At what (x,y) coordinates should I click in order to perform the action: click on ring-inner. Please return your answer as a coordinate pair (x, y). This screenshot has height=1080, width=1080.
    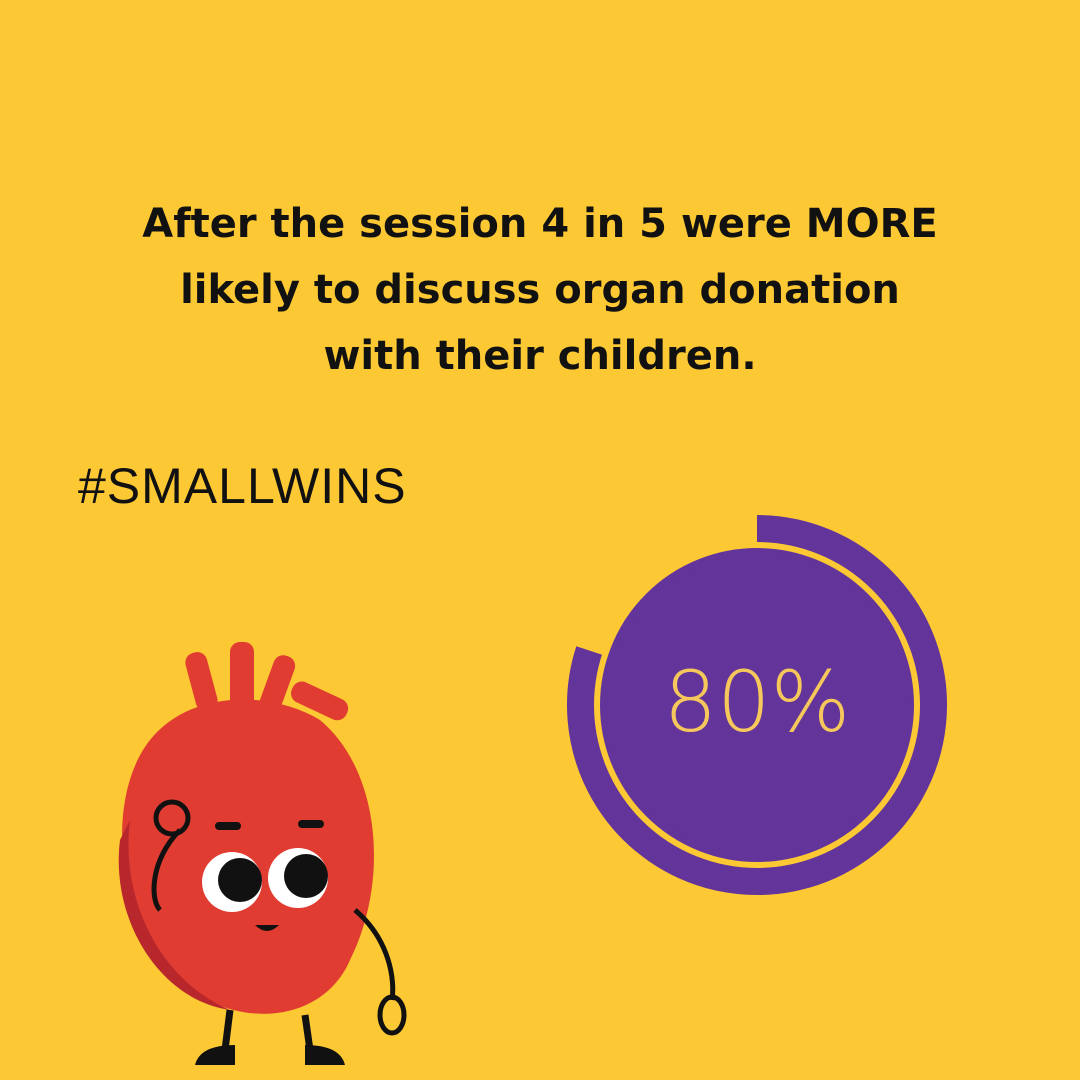
    Looking at the image, I should click on (757, 705).